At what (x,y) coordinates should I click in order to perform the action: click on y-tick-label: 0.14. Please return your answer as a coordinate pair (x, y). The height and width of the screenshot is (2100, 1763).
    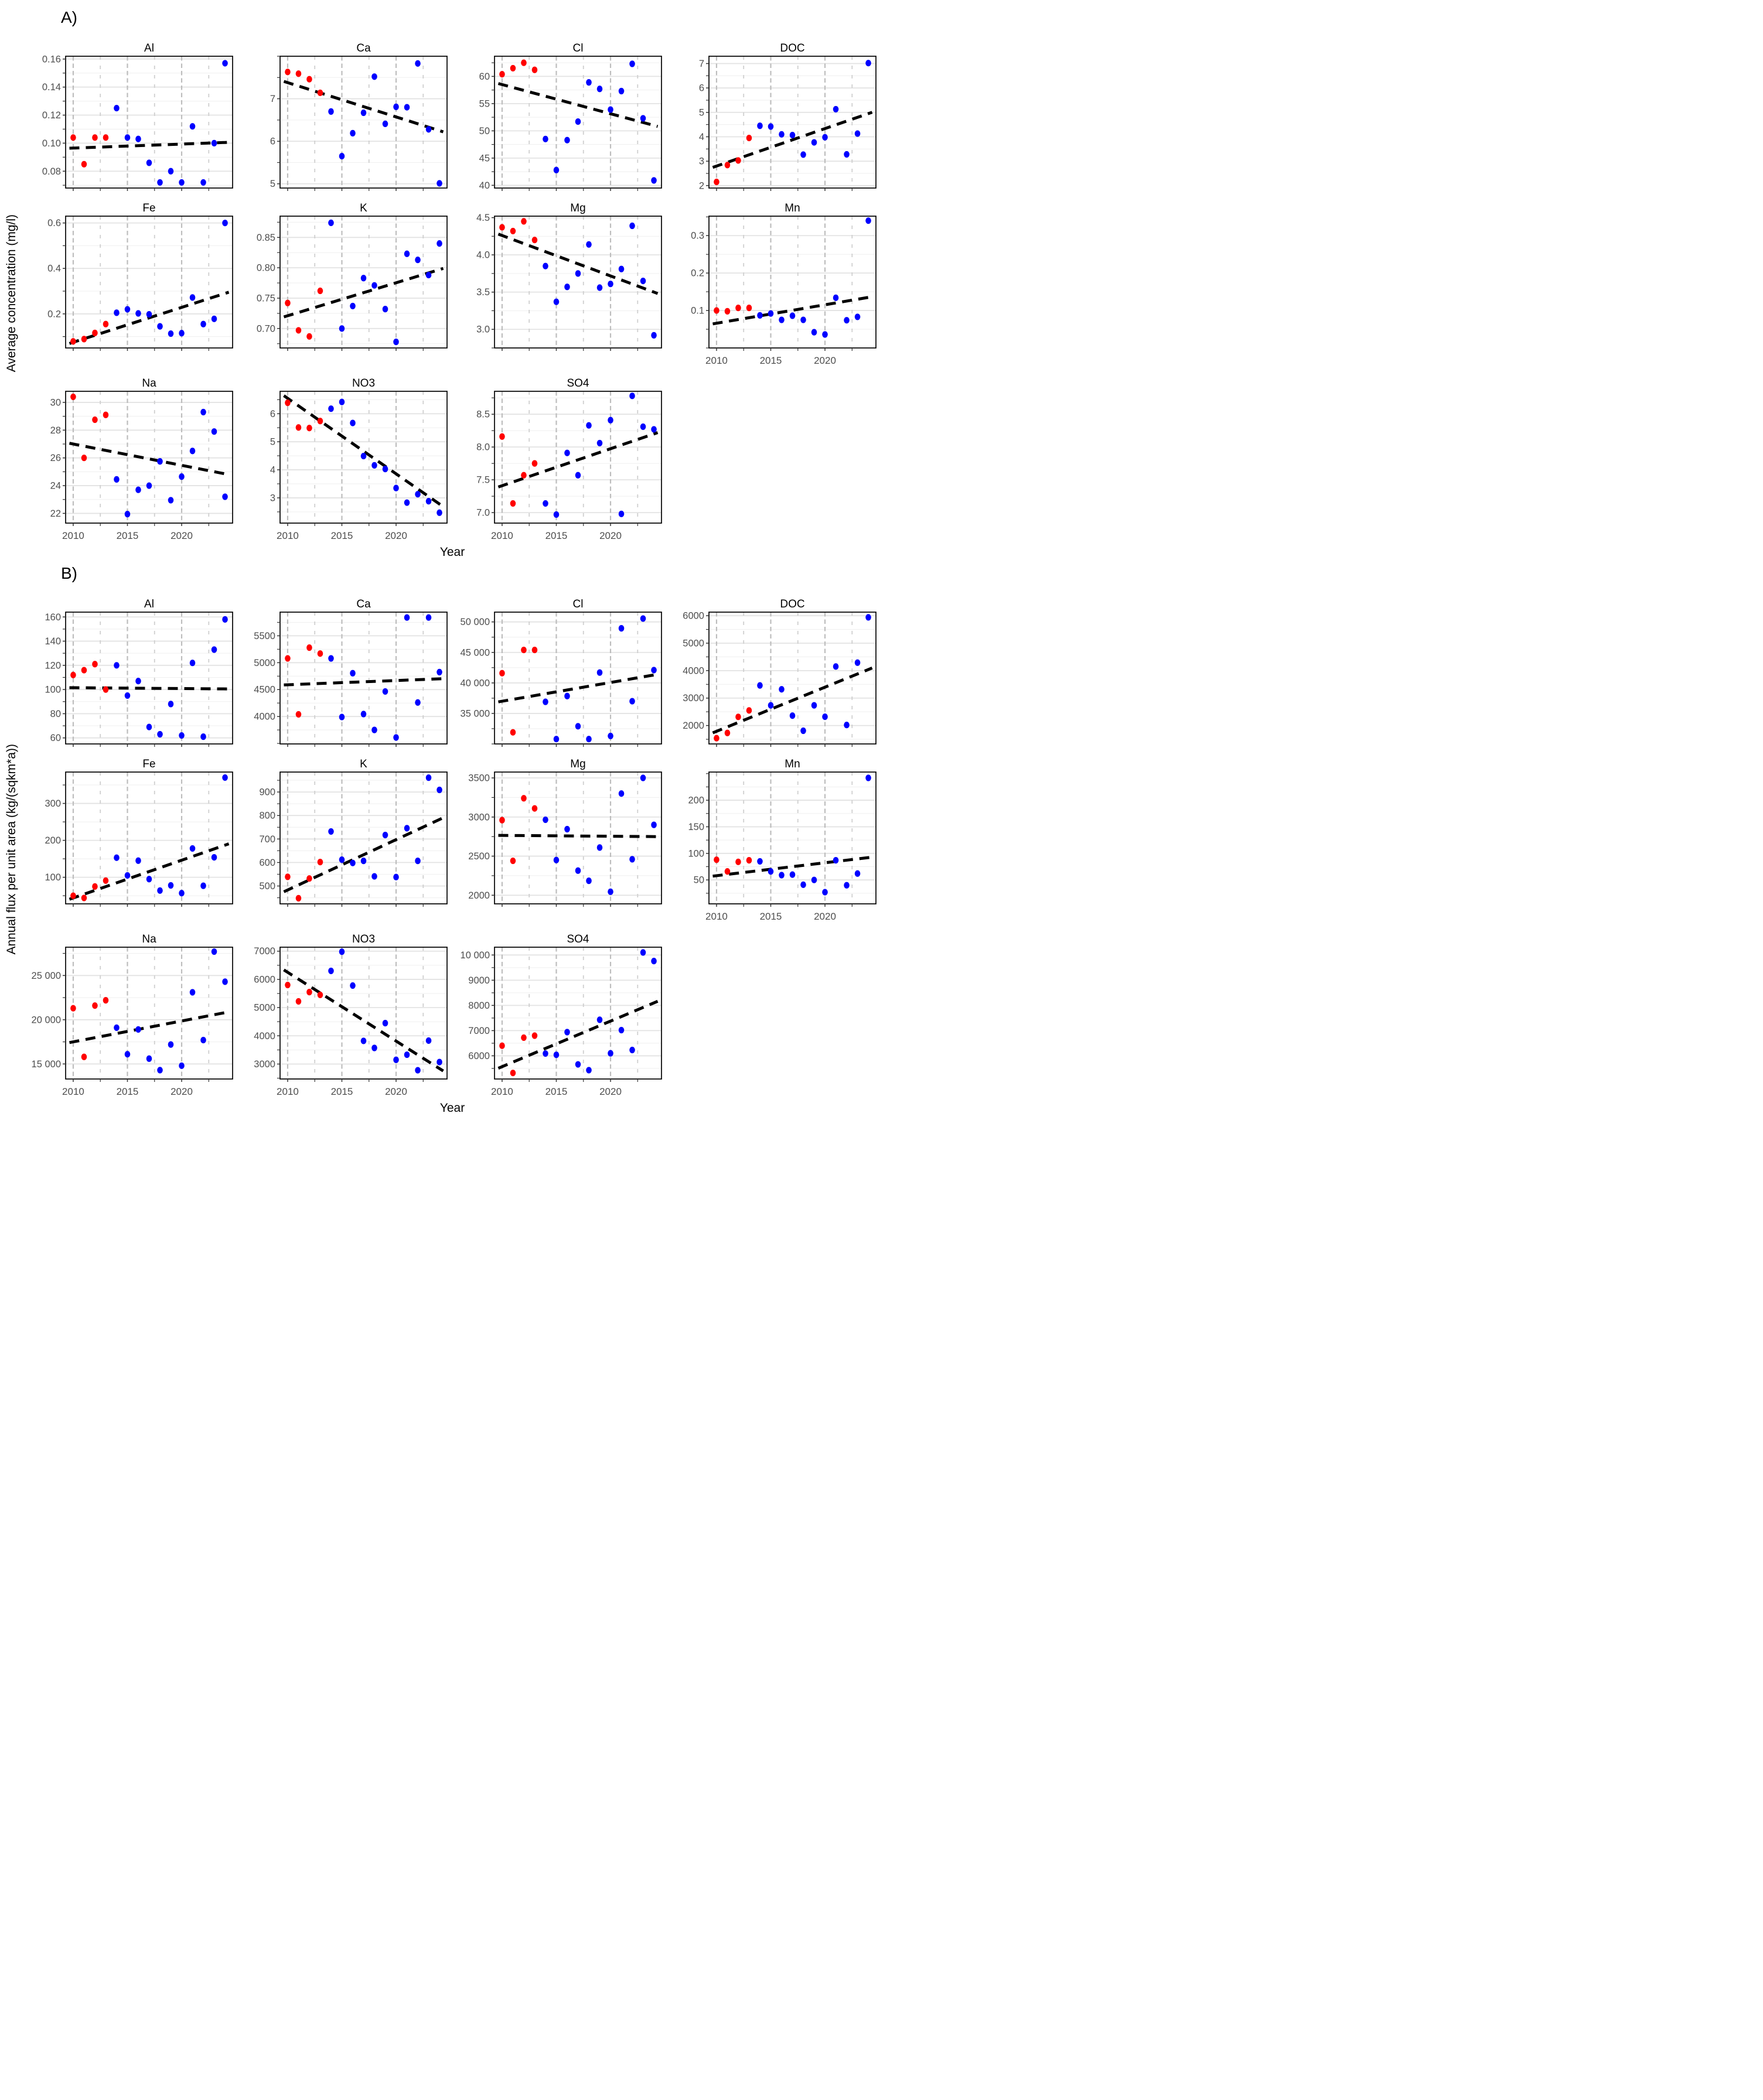
    Looking at the image, I should click on (52, 87).